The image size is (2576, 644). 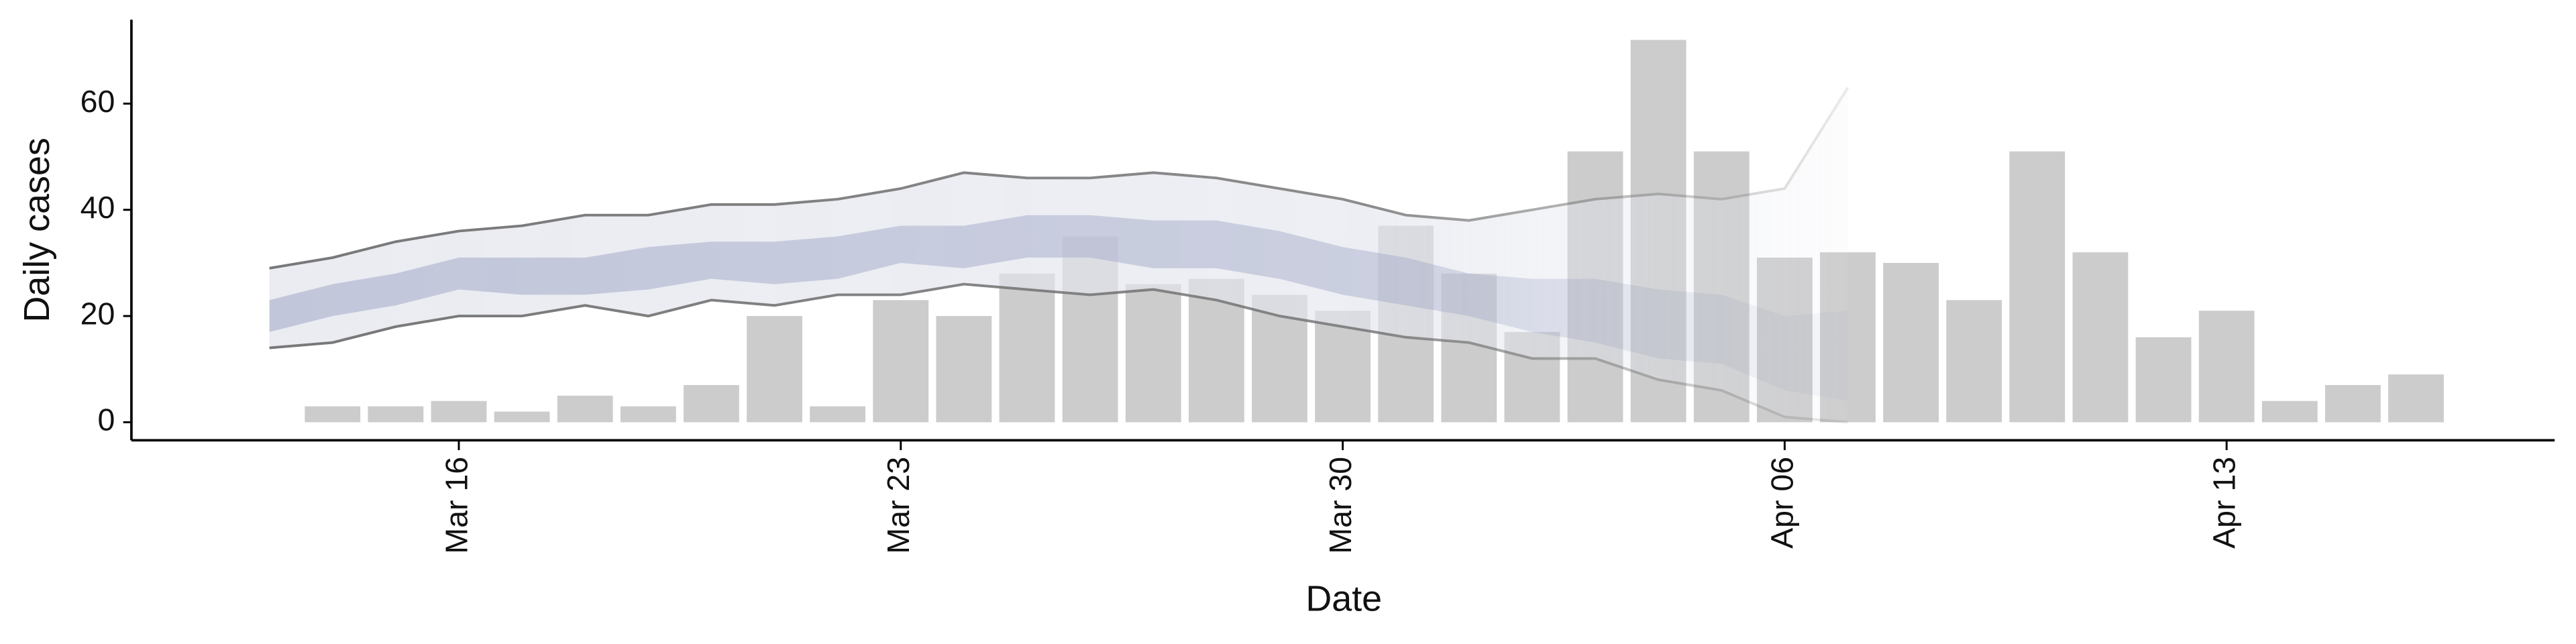 I want to click on x-axis-title: Date, so click(x=1343, y=599).